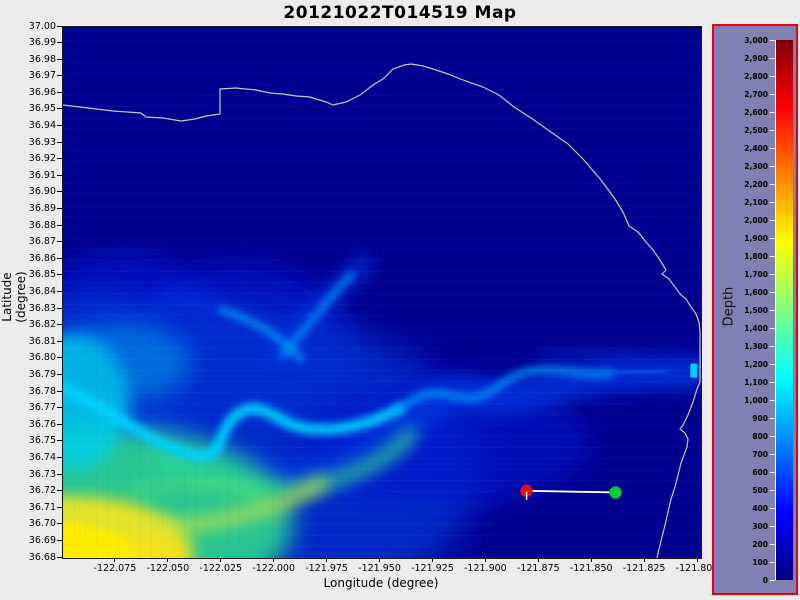 The image size is (800, 600). I want to click on y-tick-label: 36.75, so click(42, 441).